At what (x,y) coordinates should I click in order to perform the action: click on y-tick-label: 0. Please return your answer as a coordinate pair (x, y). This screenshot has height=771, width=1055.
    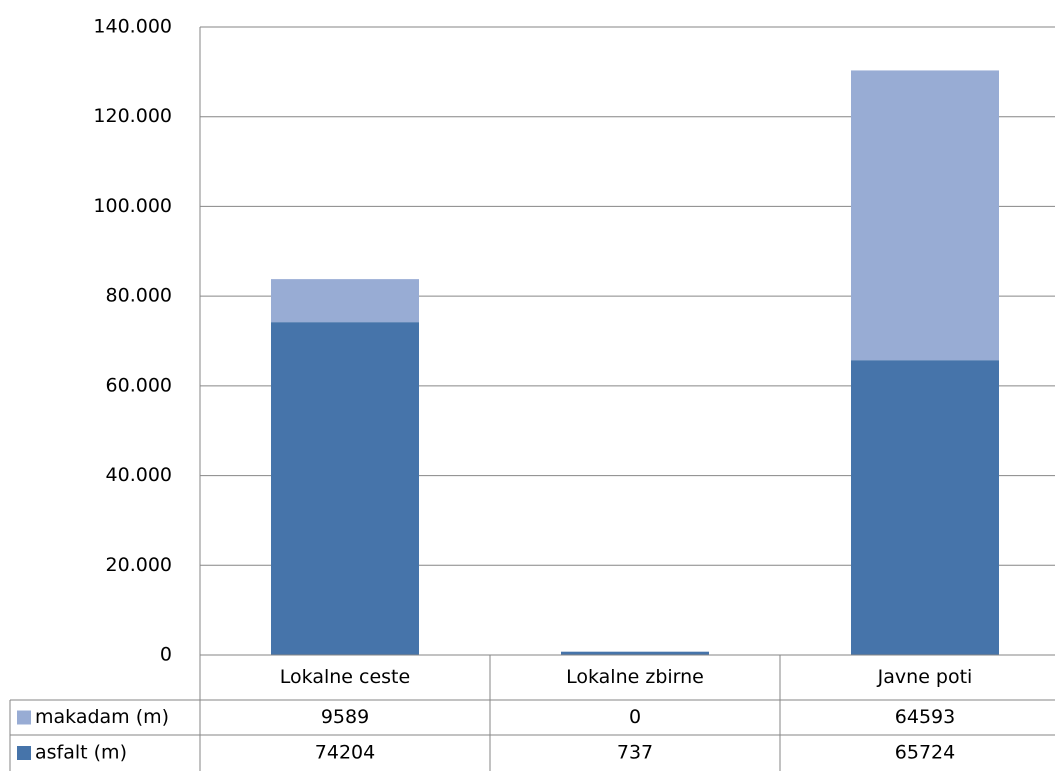
    Looking at the image, I should click on (166, 655).